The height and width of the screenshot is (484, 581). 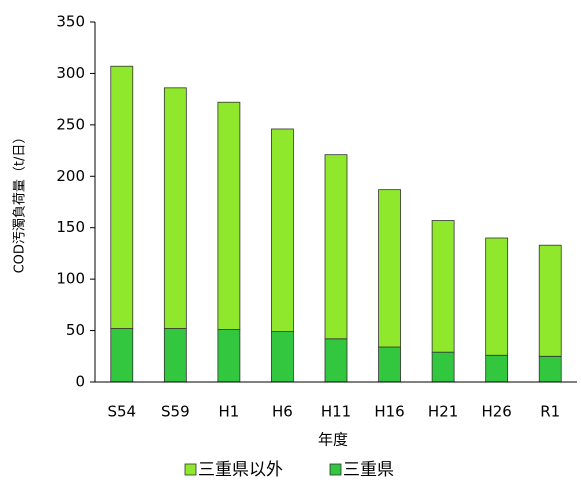 I want to click on x-tick-label: R1, so click(x=550, y=412).